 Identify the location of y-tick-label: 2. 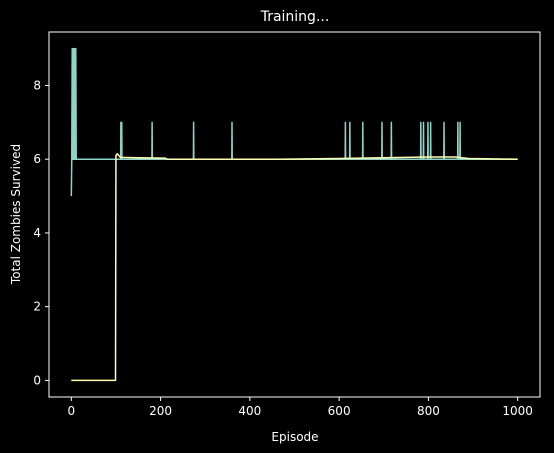
(37, 307).